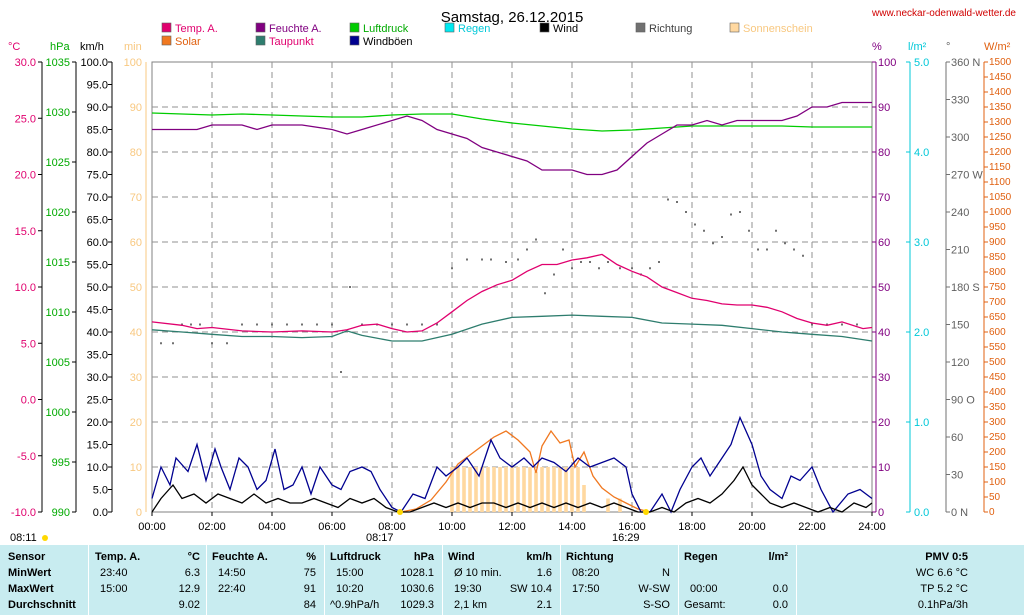 This screenshot has width=1024, height=615. Describe the element at coordinates (530, 589) in the screenshot. I see `stats-wind-max: SW 10.4` at that location.